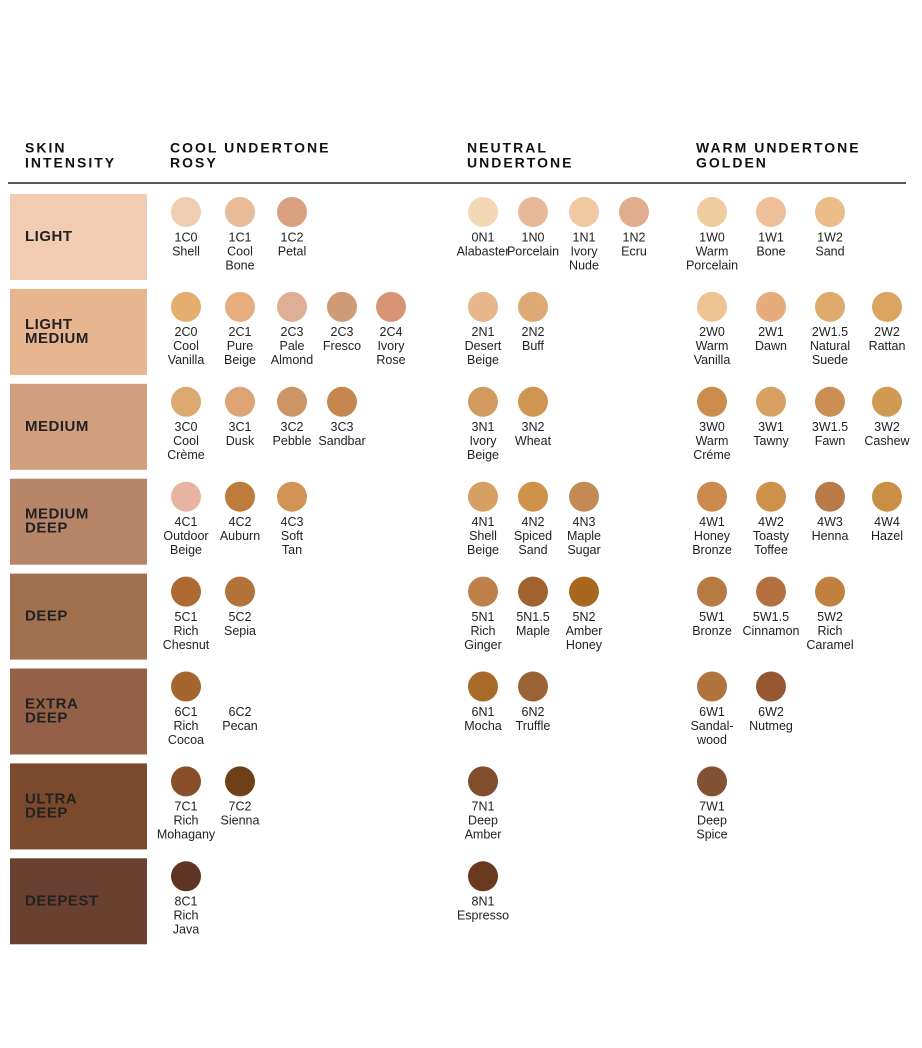 The image size is (922, 1048). I want to click on shade-name: Sandal-, so click(711, 726).